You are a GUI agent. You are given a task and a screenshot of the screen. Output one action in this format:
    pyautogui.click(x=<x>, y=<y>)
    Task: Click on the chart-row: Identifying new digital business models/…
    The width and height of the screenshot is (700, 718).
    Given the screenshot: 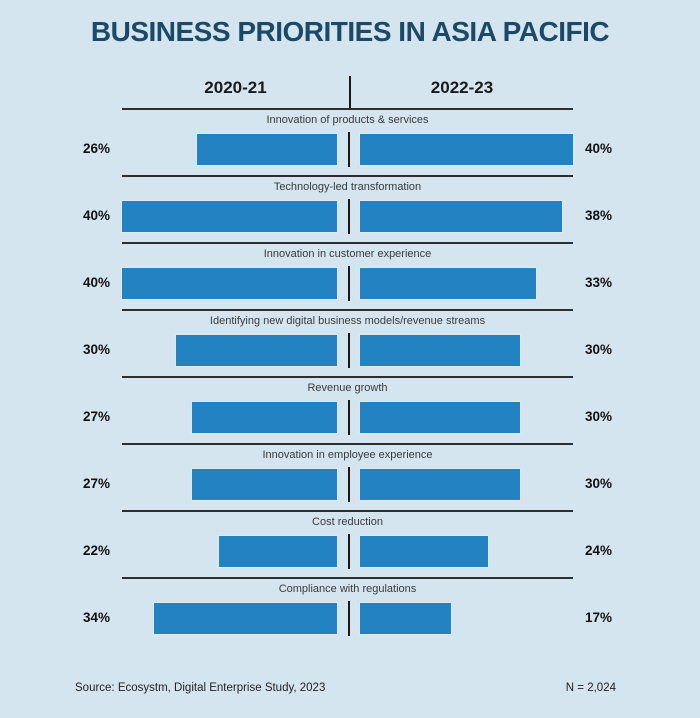 What is the action you would take?
    pyautogui.click(x=347, y=342)
    